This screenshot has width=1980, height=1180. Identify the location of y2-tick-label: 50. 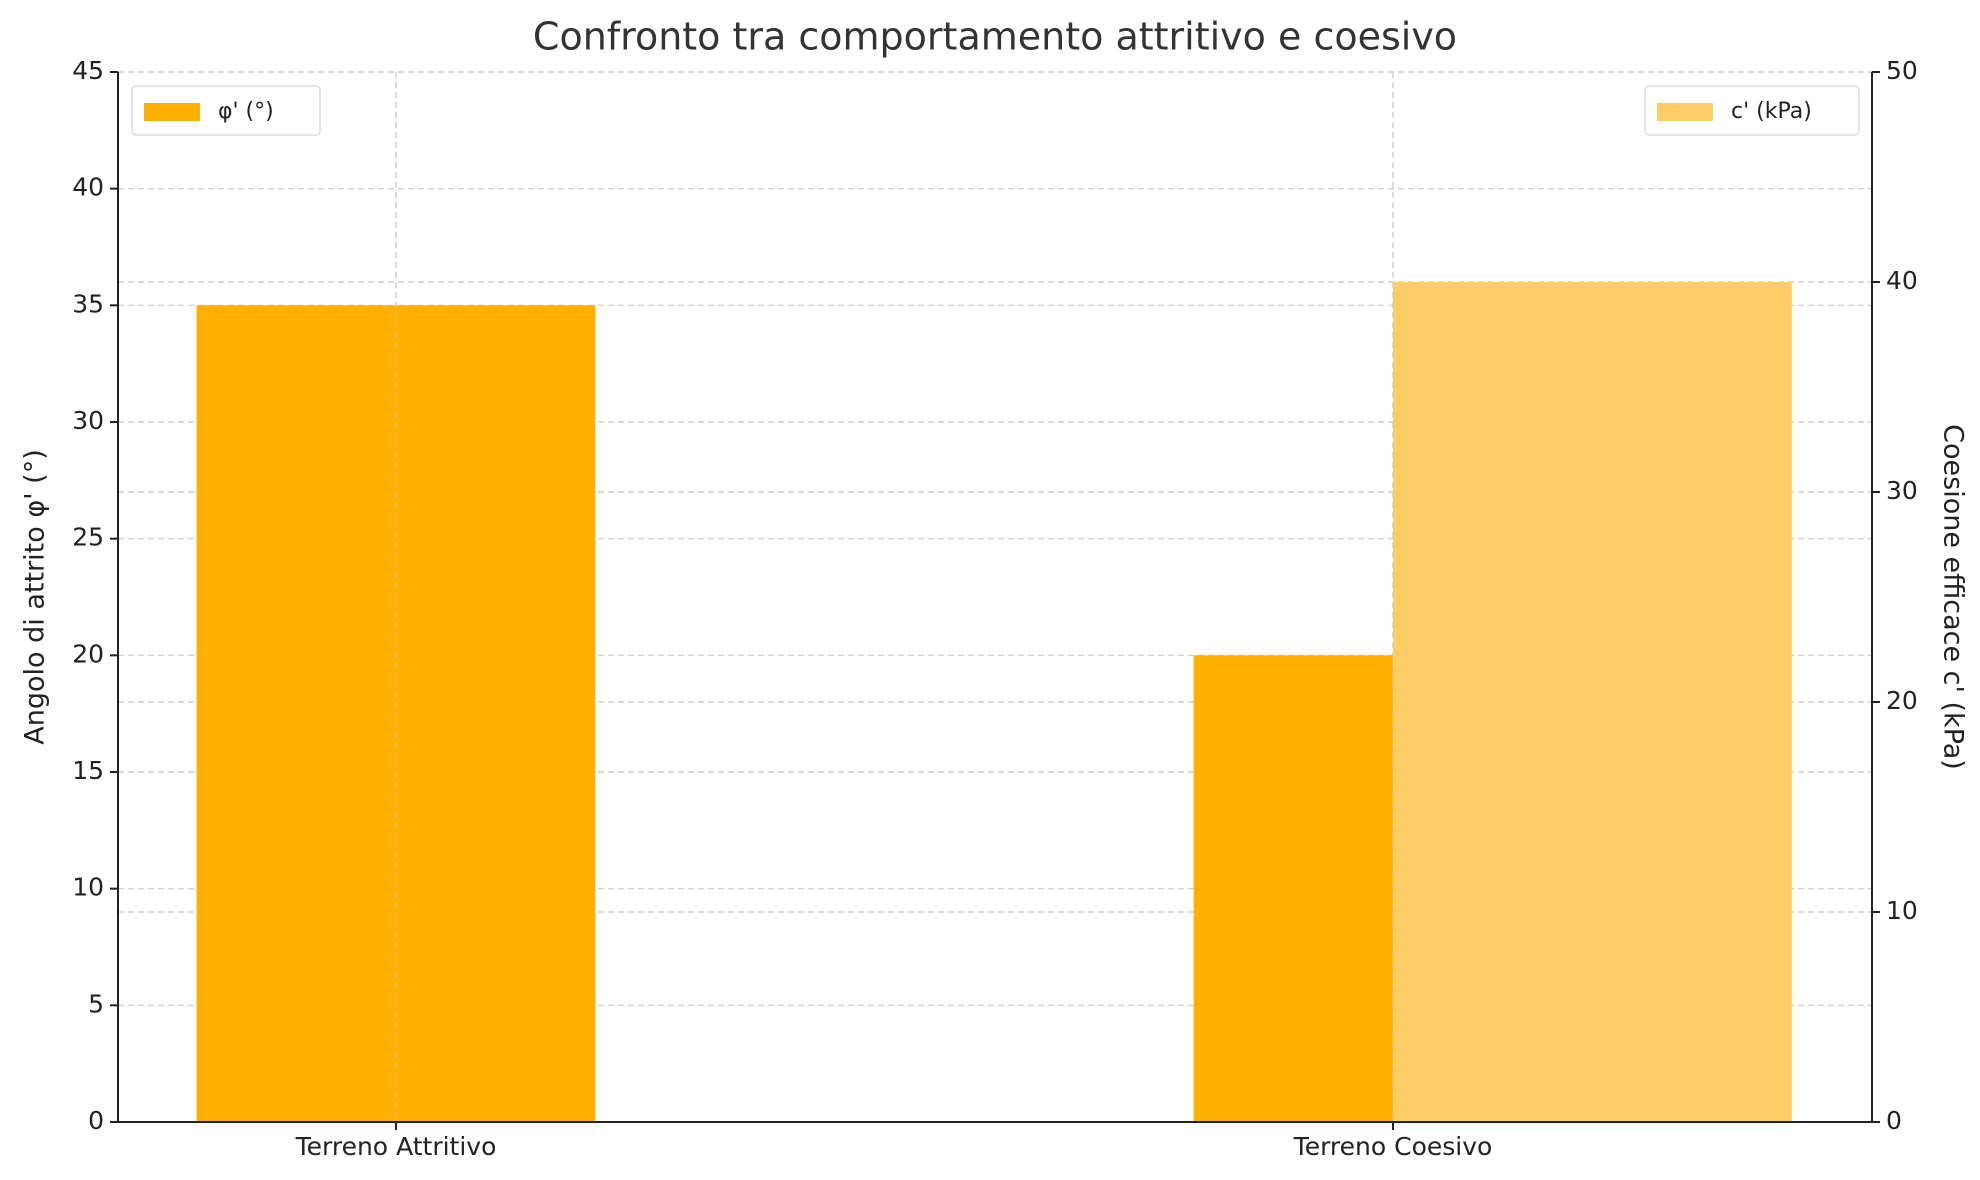
(1902, 70).